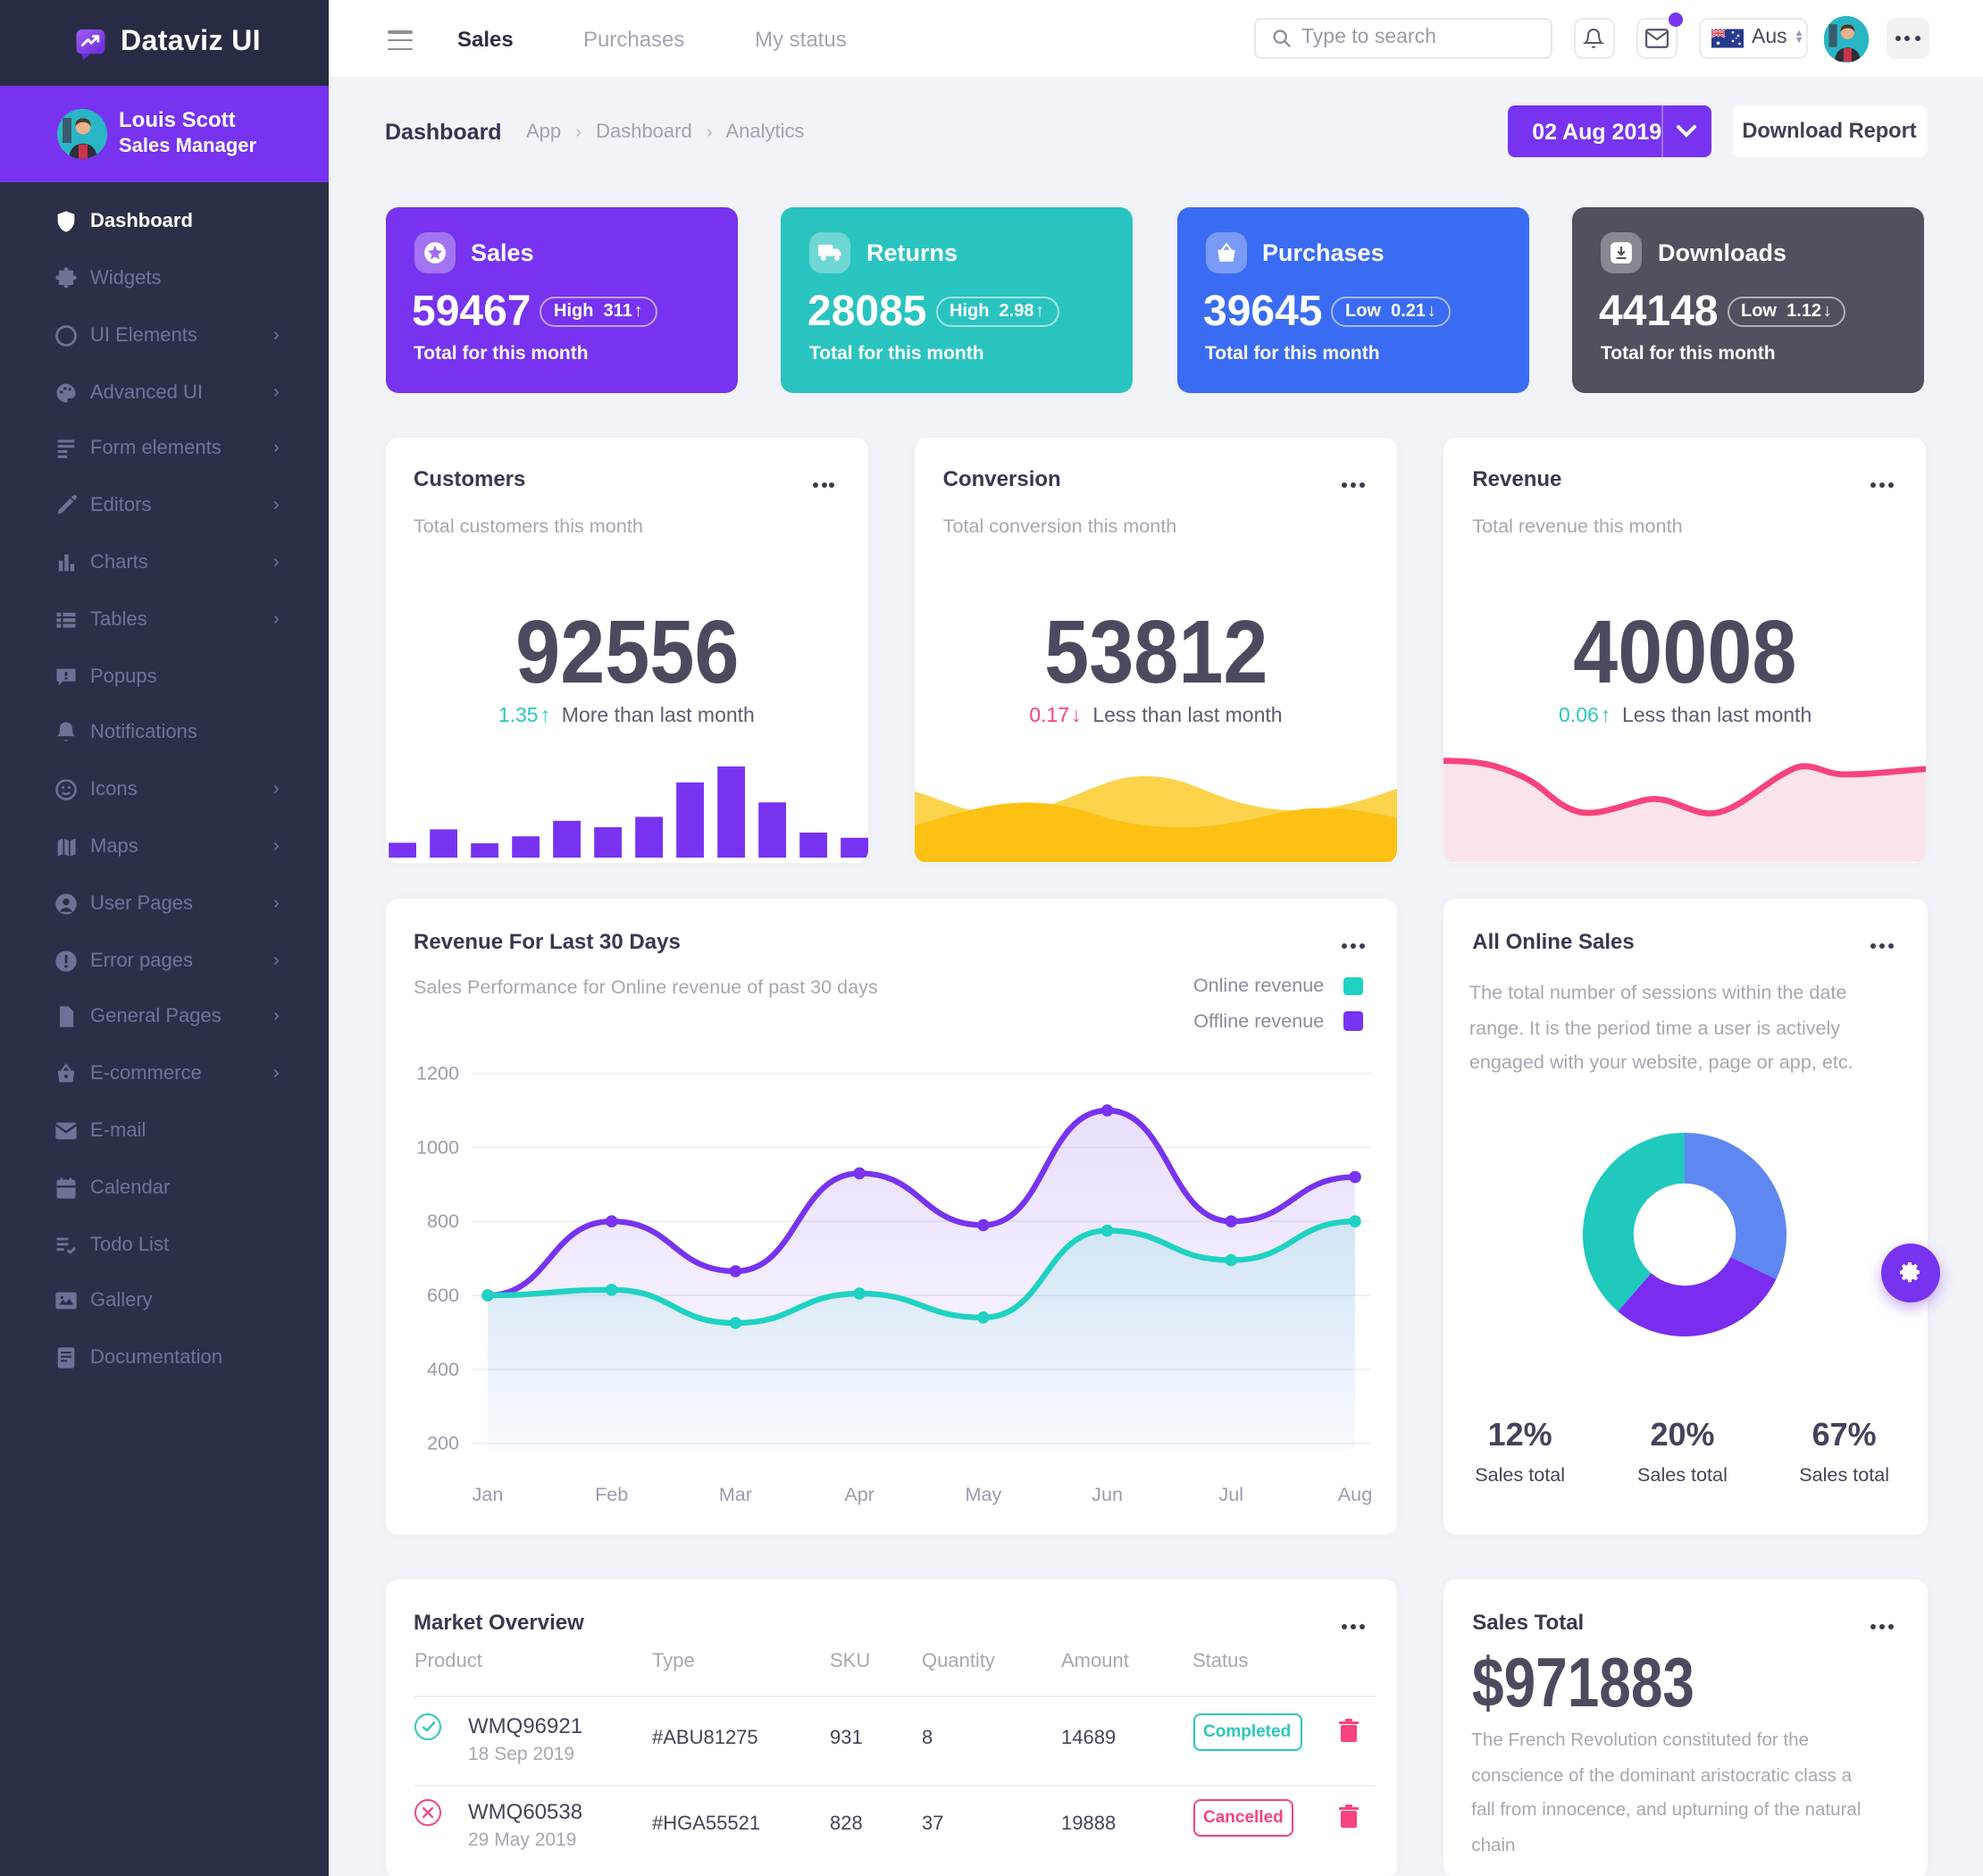 Image resolution: width=1983 pixels, height=1876 pixels. What do you see at coordinates (436, 1073) in the screenshot?
I see `svg-text: 1200` at bounding box center [436, 1073].